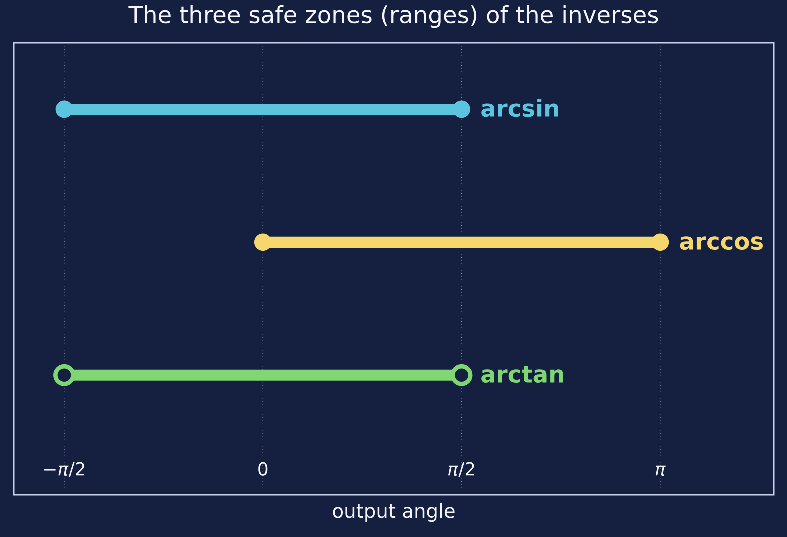  Describe the element at coordinates (523, 375) in the screenshot. I see `y-tick-label: arctan` at that location.